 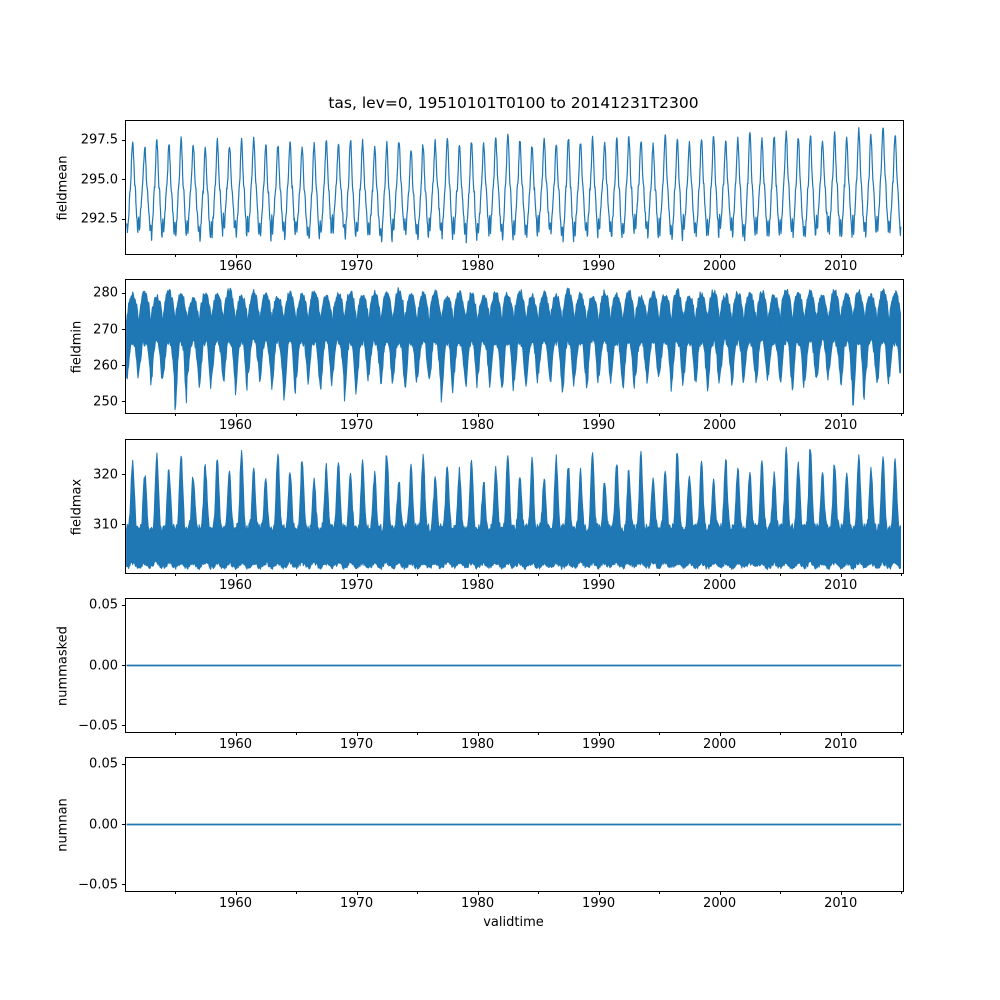 I want to click on y-tick-label: 297.5, so click(x=99, y=140).